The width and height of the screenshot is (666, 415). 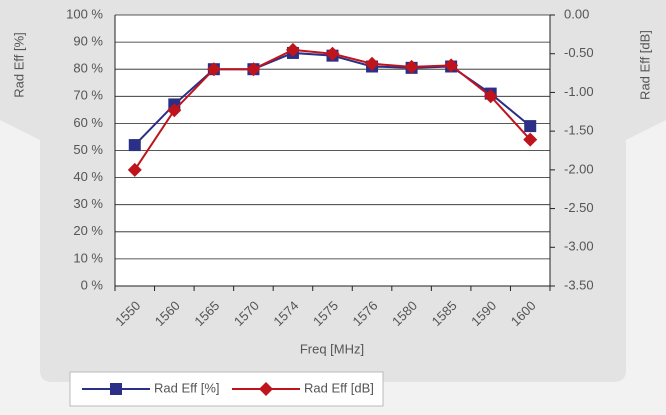 I want to click on y2-tick-label: -2.00, so click(x=579, y=168).